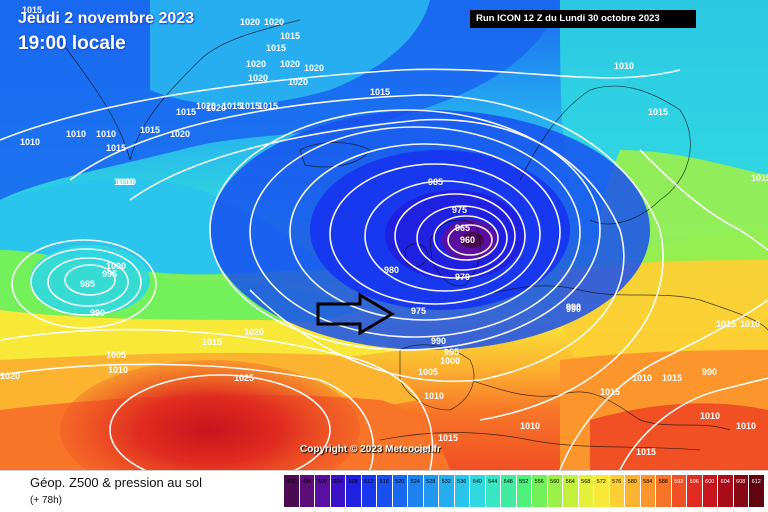 This screenshot has height=512, width=768. What do you see at coordinates (540, 441) in the screenshot?
I see `coastline-north-africa` at bounding box center [540, 441].